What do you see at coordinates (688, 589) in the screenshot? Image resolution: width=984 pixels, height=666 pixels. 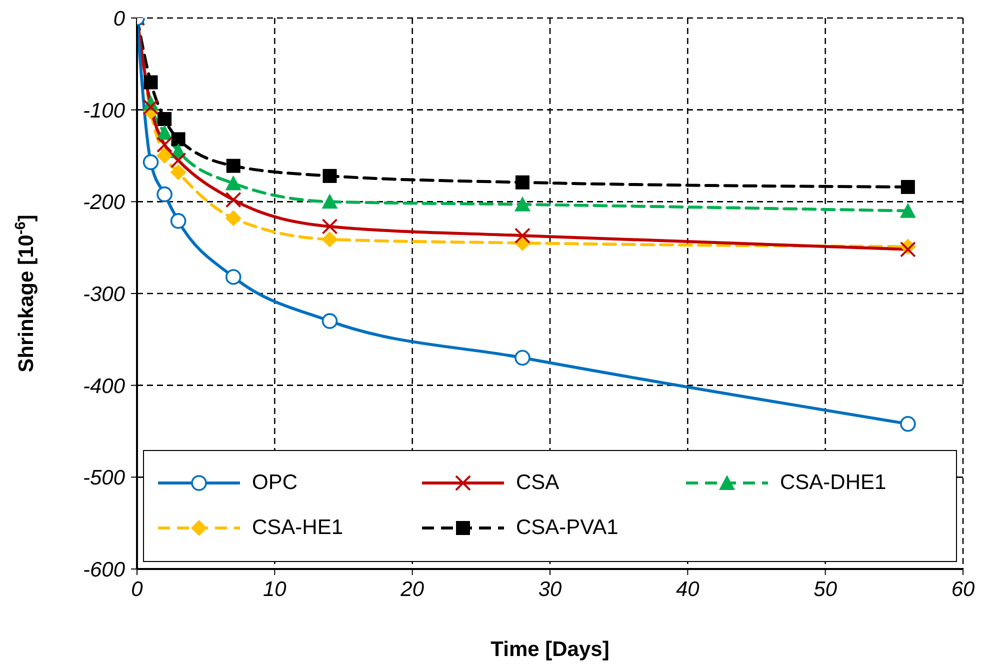 I see `x-tick-label: 40` at bounding box center [688, 589].